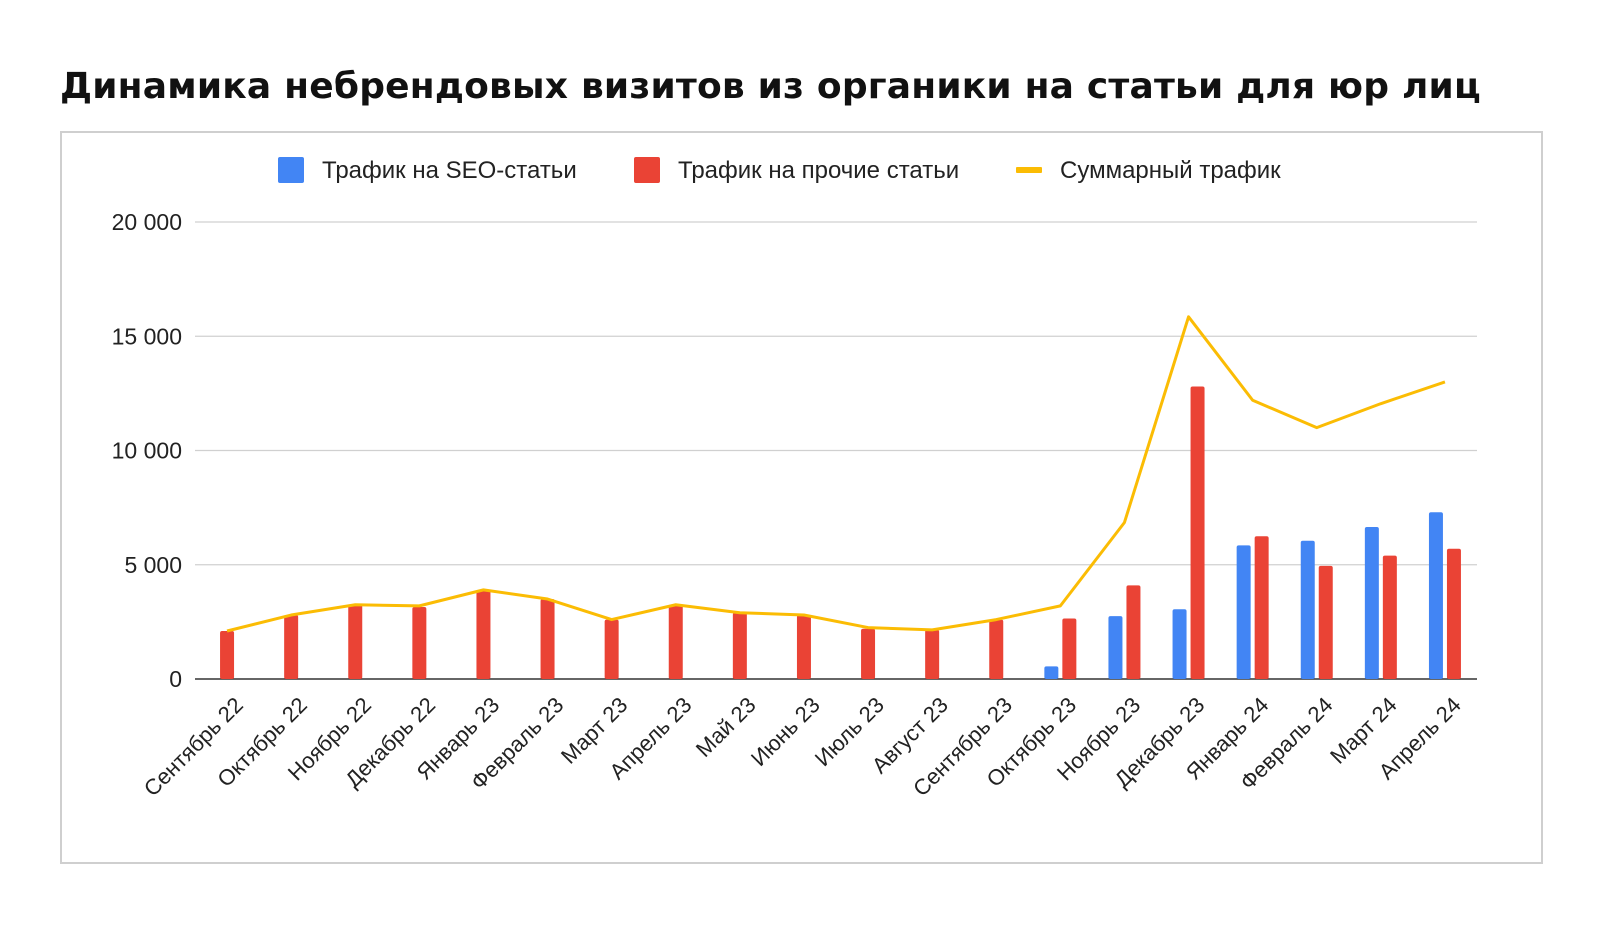  I want to click on y-tick-label: 0, so click(175, 679).